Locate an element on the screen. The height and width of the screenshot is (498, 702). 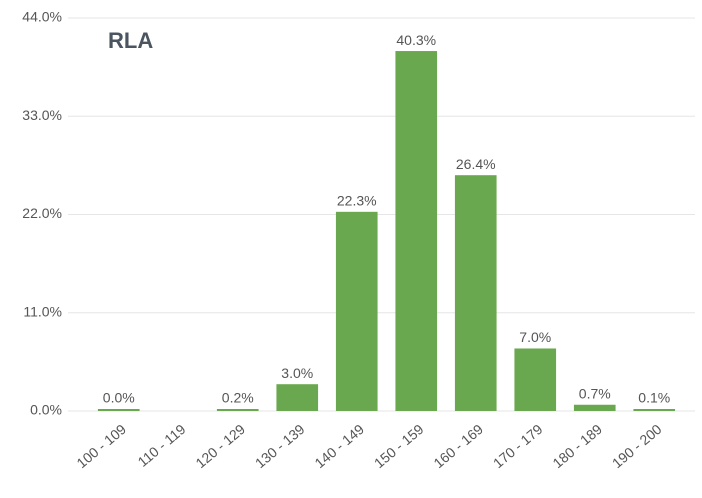
x-tick-label: 170 - 179 is located at coordinates (518, 446).